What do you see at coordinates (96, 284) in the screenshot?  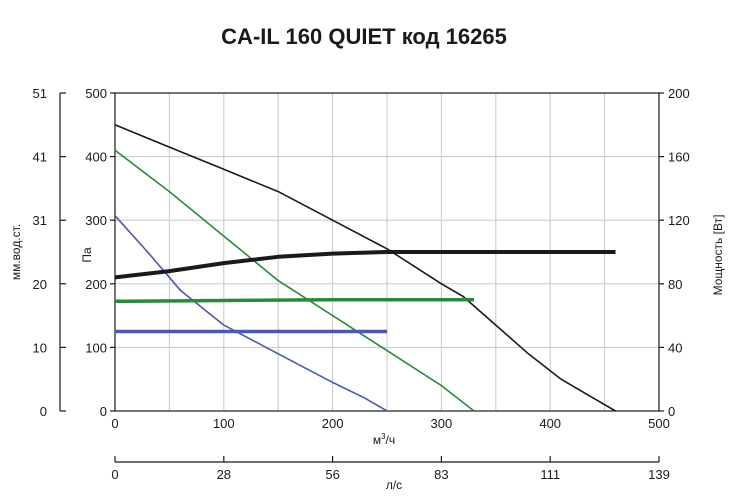 I see `y-tick-label: 200` at bounding box center [96, 284].